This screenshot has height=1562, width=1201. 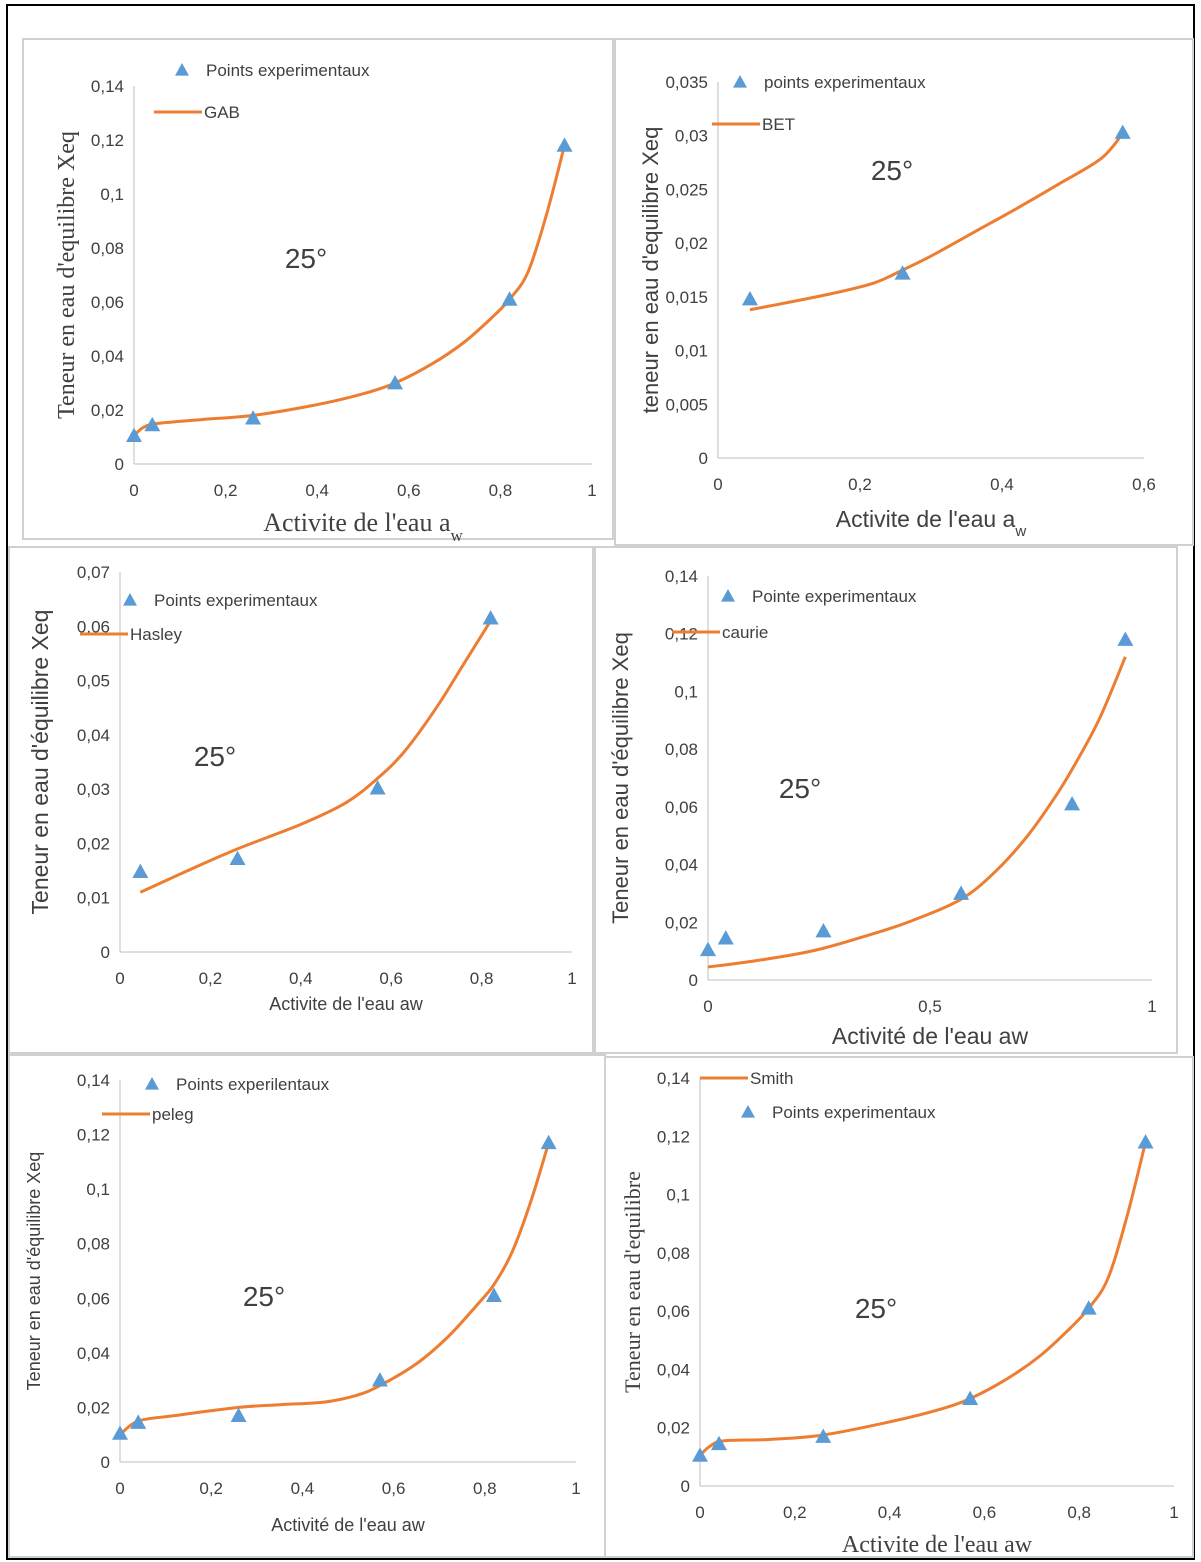 I want to click on y-tick-label: 0,08, so click(x=673, y=1253).